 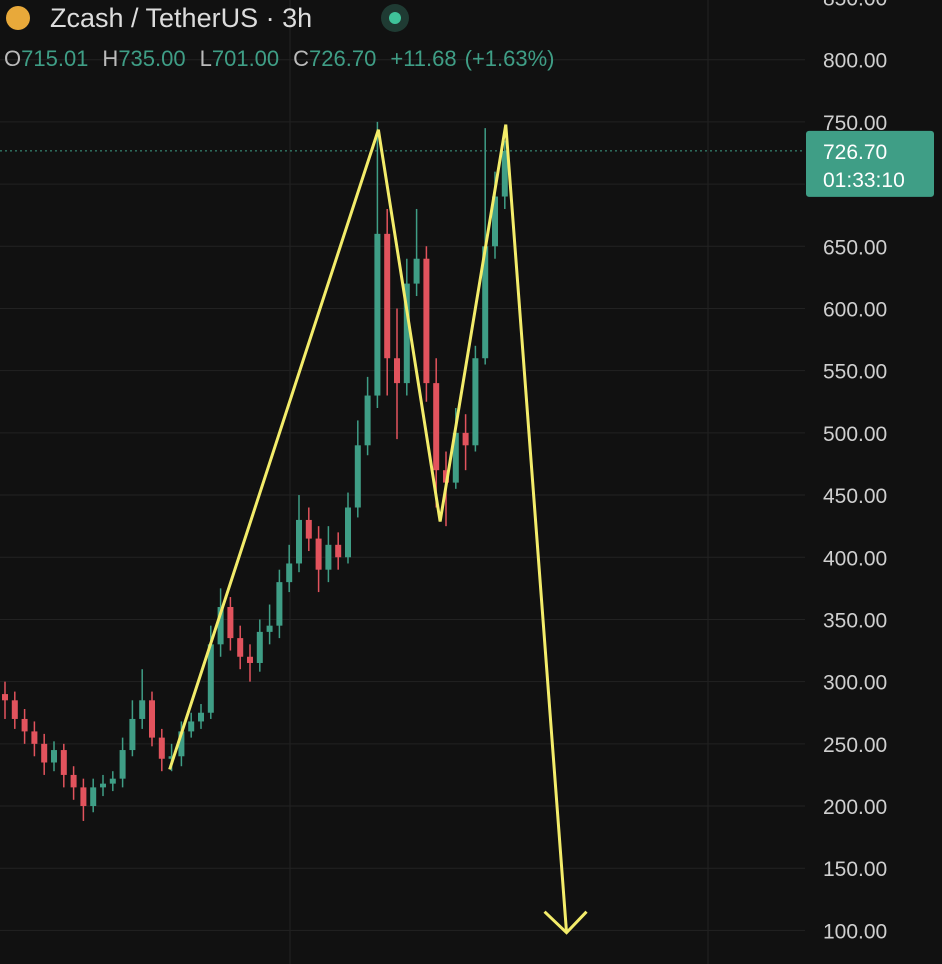 I want to click on y-tick-label: 600.00, so click(x=855, y=309).